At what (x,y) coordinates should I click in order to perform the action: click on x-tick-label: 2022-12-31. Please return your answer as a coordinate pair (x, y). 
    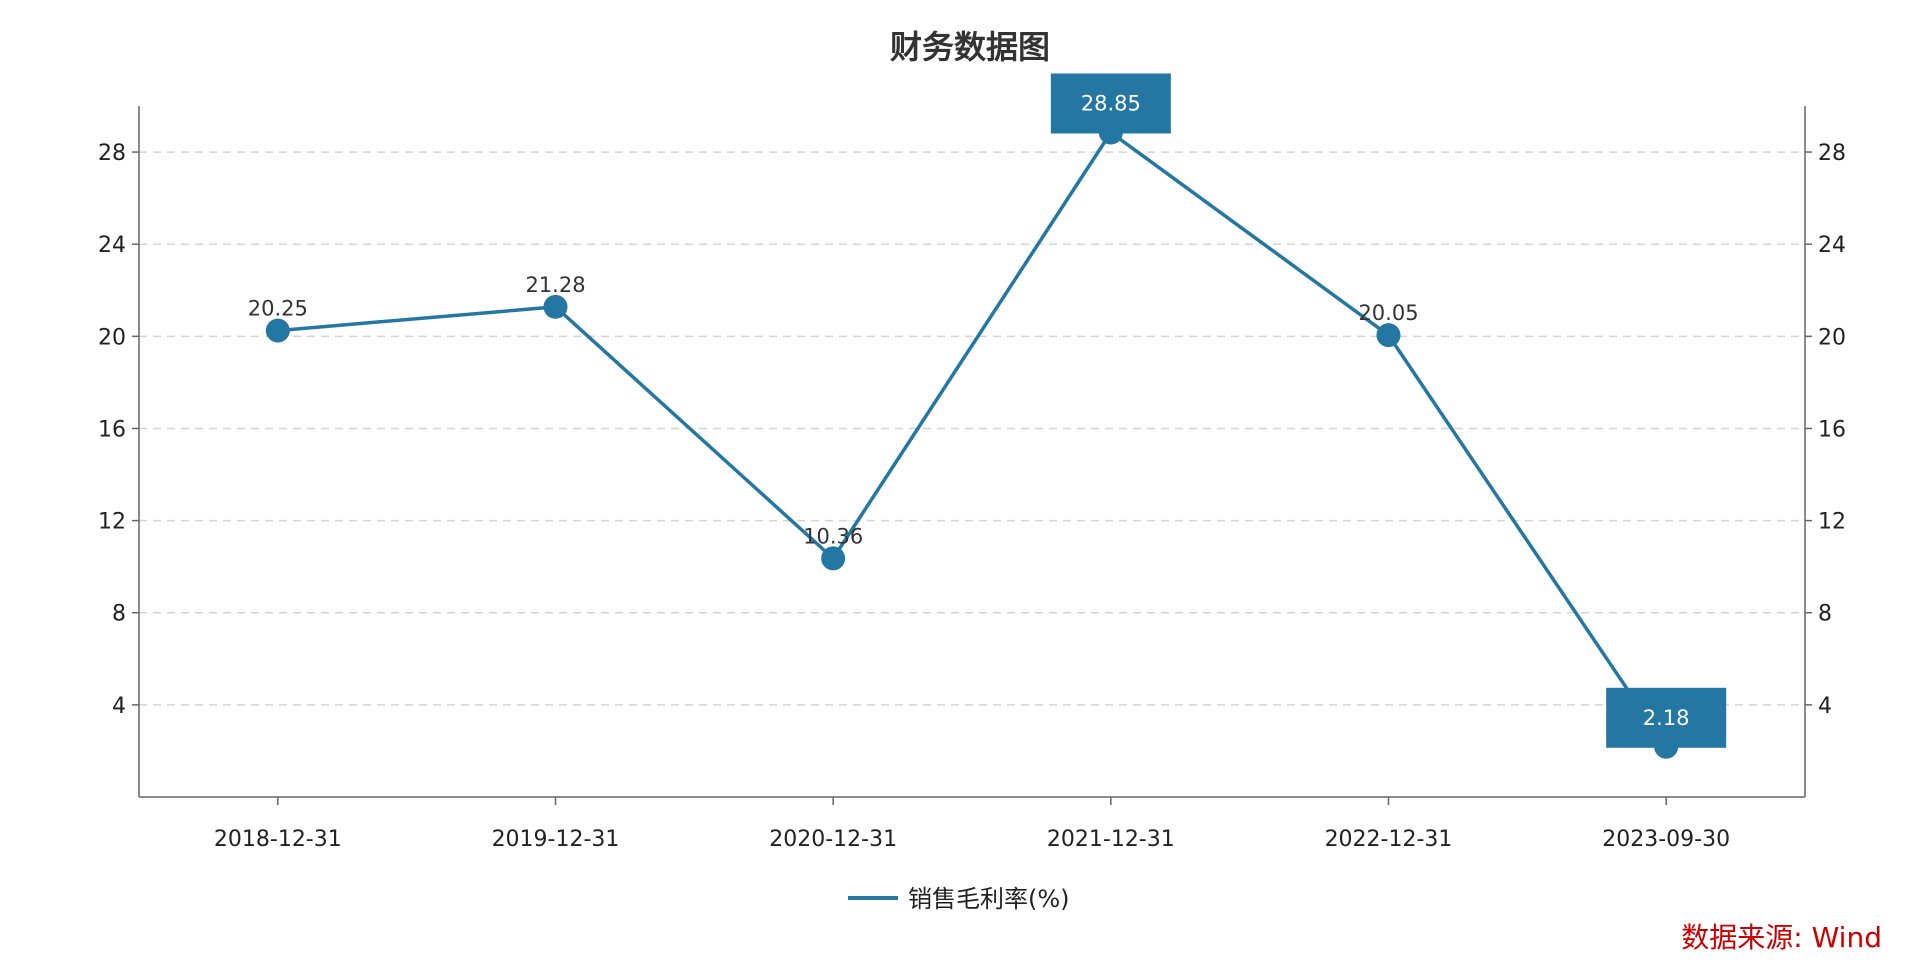
    Looking at the image, I should click on (1389, 839).